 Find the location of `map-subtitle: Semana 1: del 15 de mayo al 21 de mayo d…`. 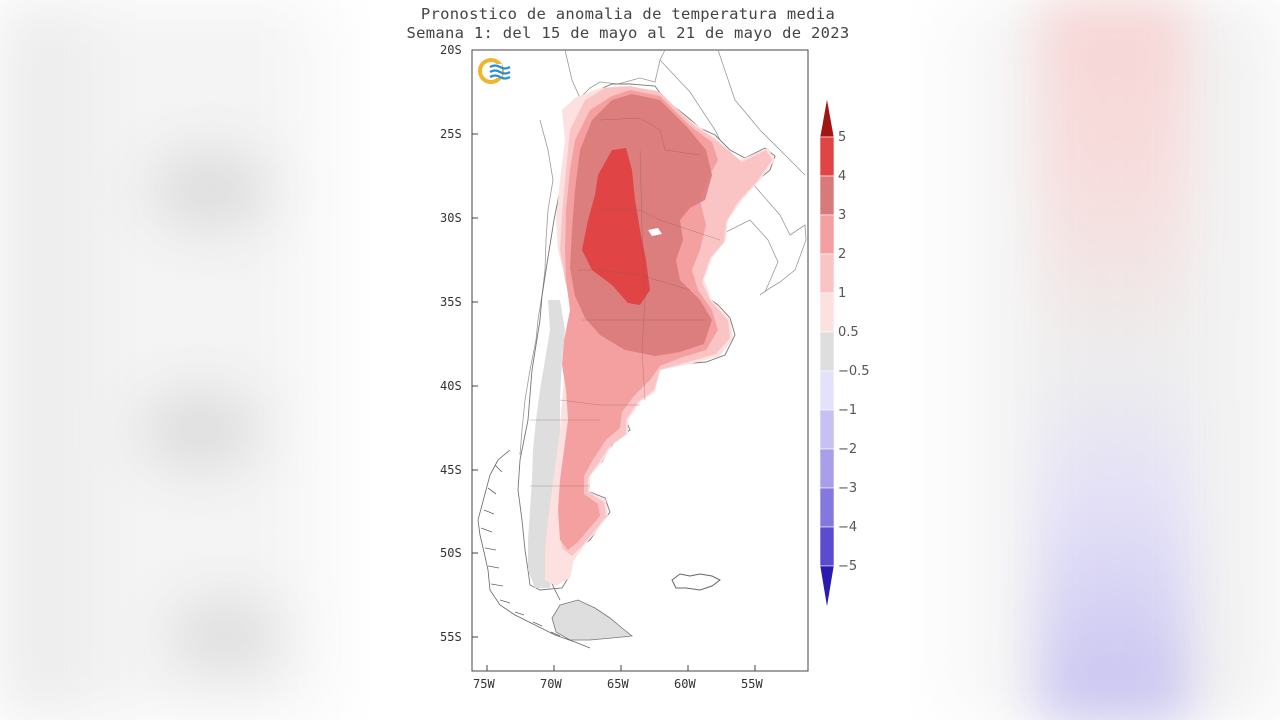

map-subtitle: Semana 1: del 15 de mayo al 21 de mayo d… is located at coordinates (628, 33).